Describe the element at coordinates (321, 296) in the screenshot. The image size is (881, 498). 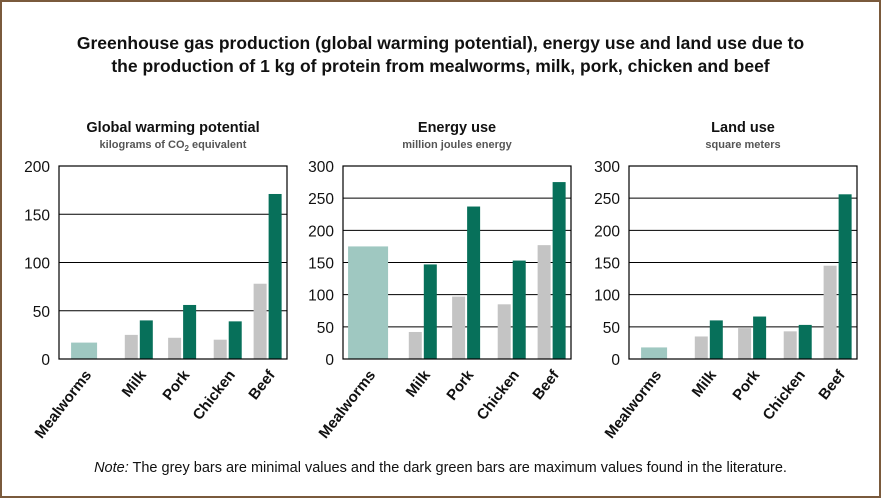
I see `energy-use-ytick-label: 100` at that location.